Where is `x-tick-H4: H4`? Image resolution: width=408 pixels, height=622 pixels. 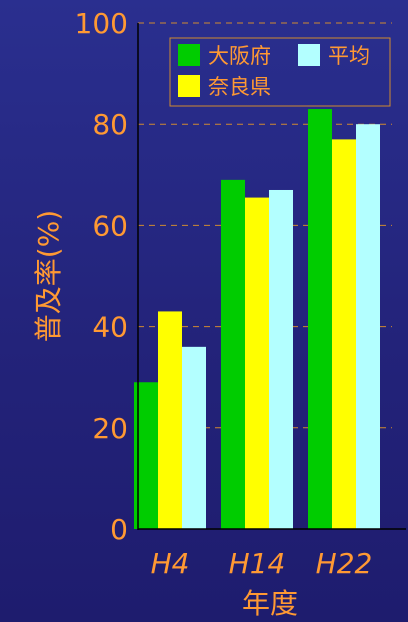 x-tick-H4: H4 is located at coordinates (170, 563).